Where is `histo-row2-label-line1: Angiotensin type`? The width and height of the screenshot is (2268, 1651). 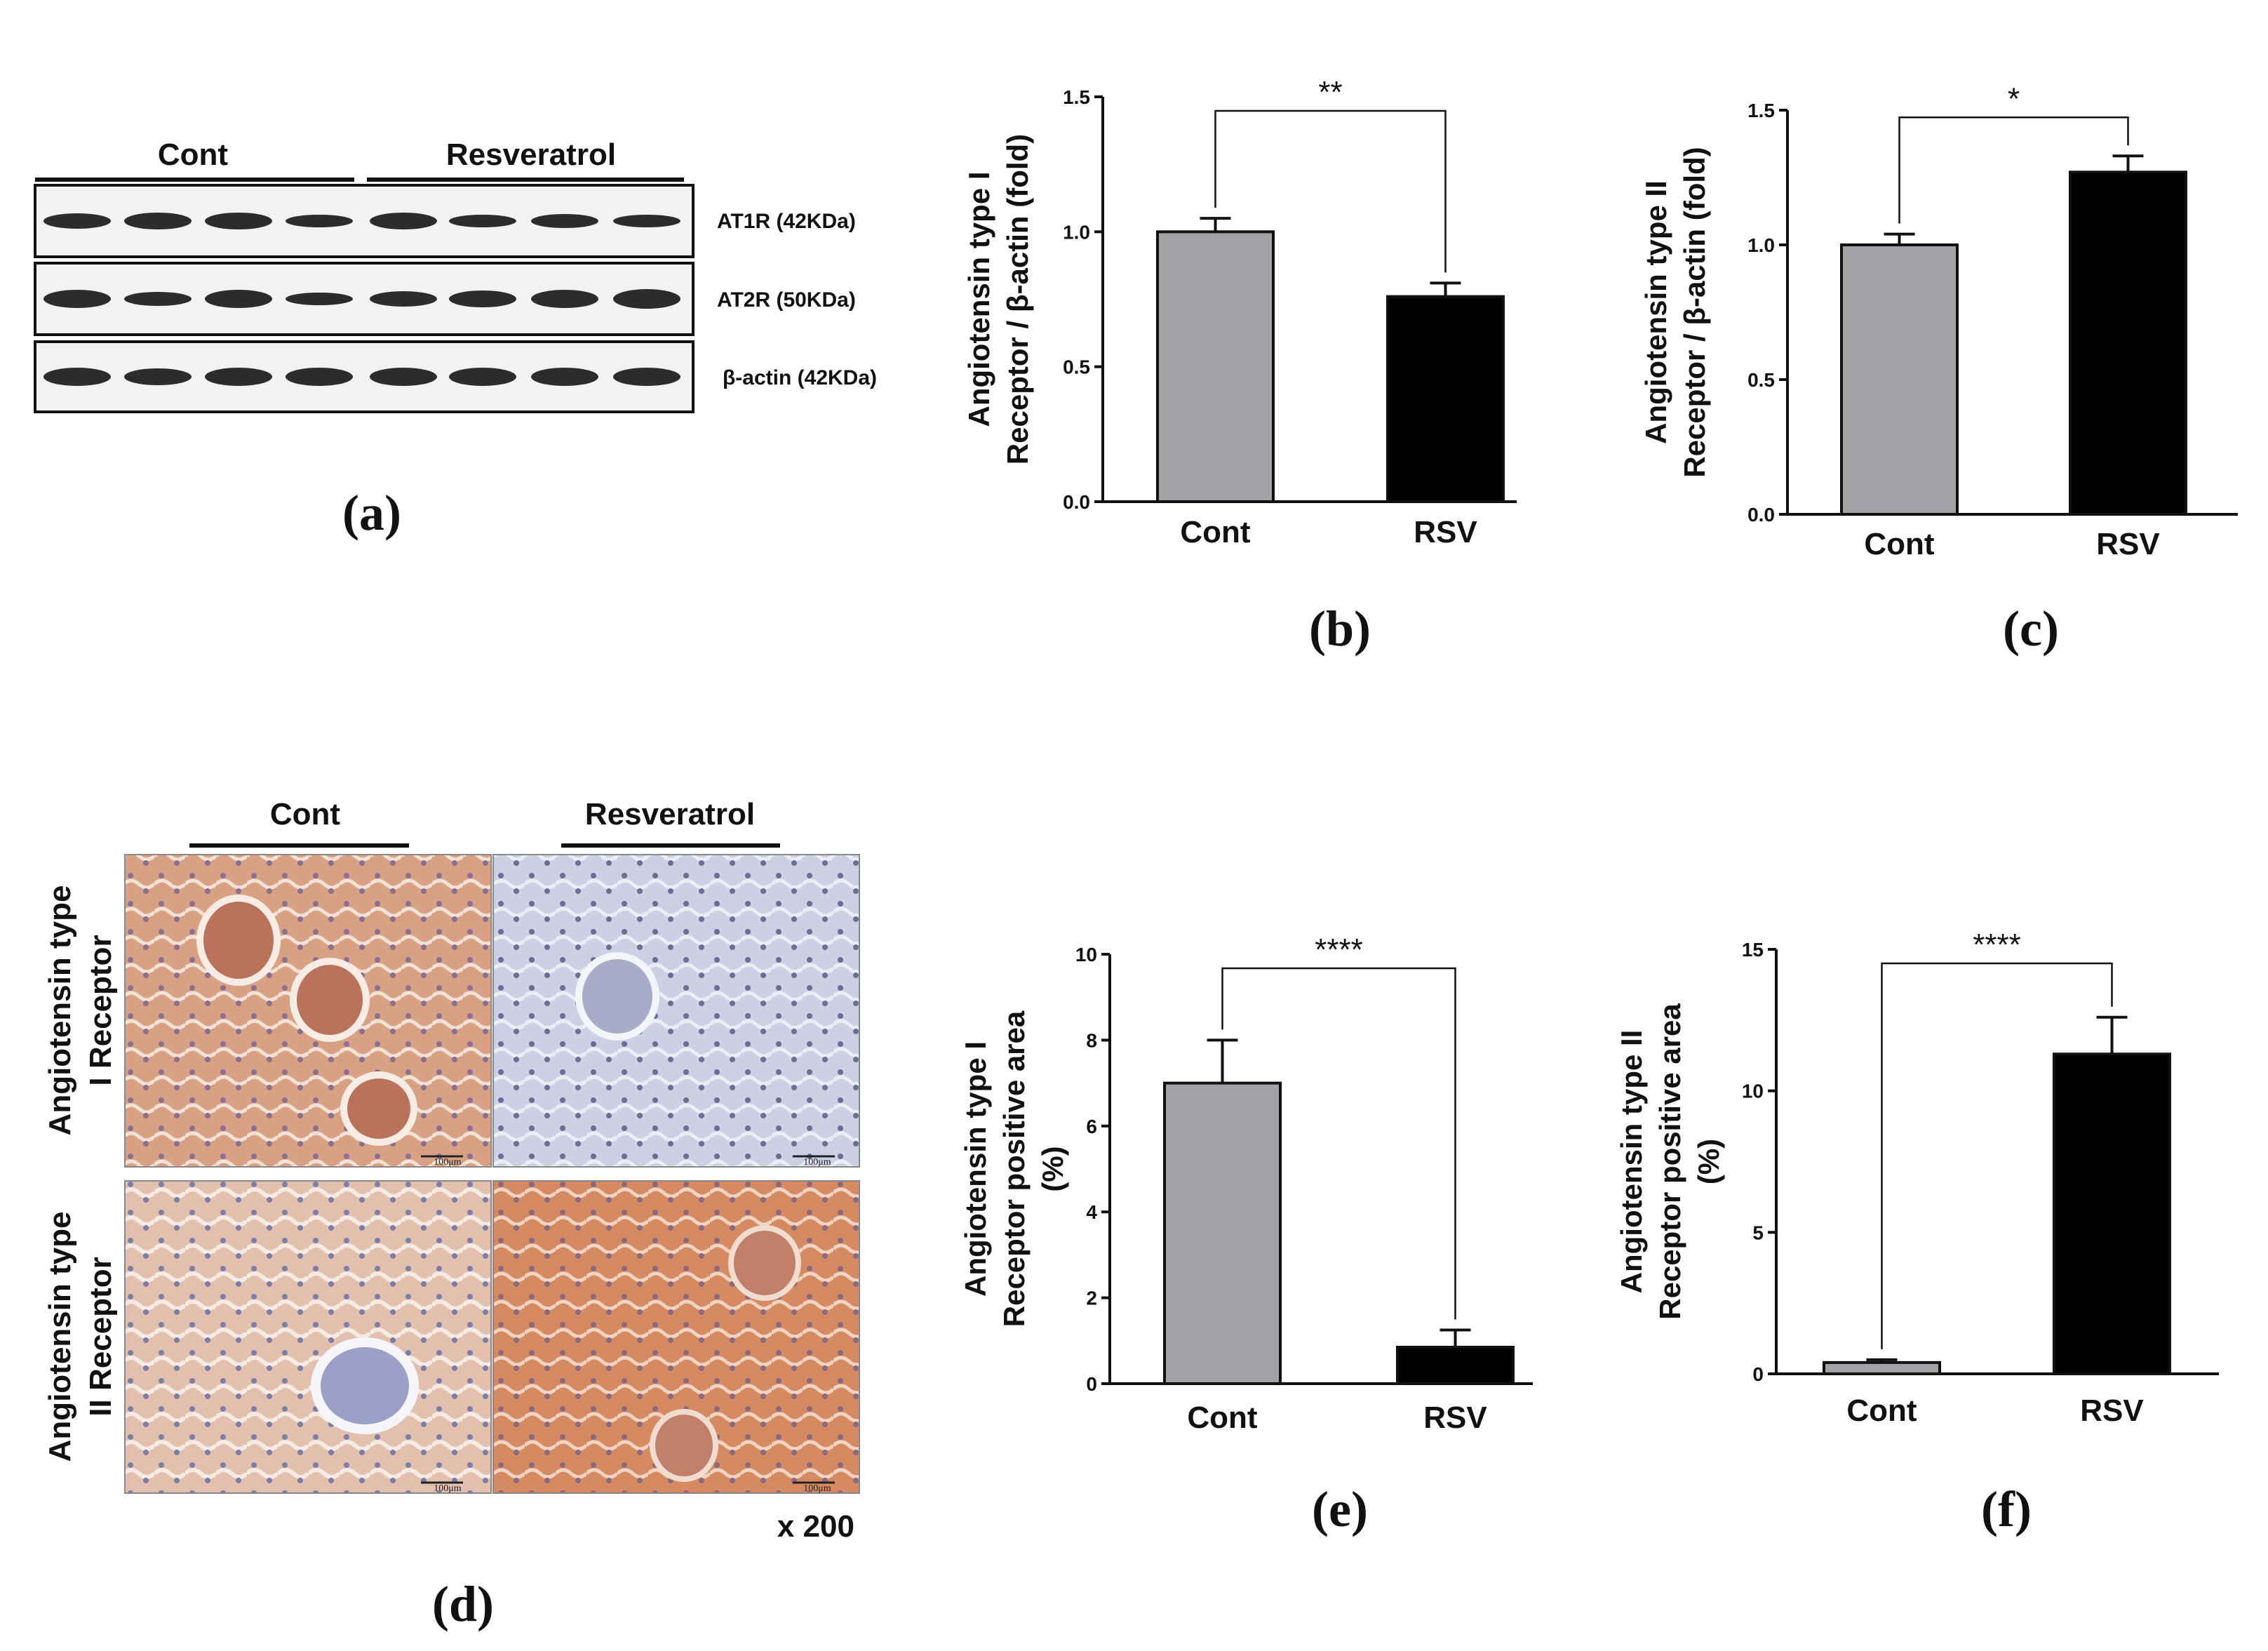
histo-row2-label-line1: Angiotensin type is located at coordinates (60, 1337).